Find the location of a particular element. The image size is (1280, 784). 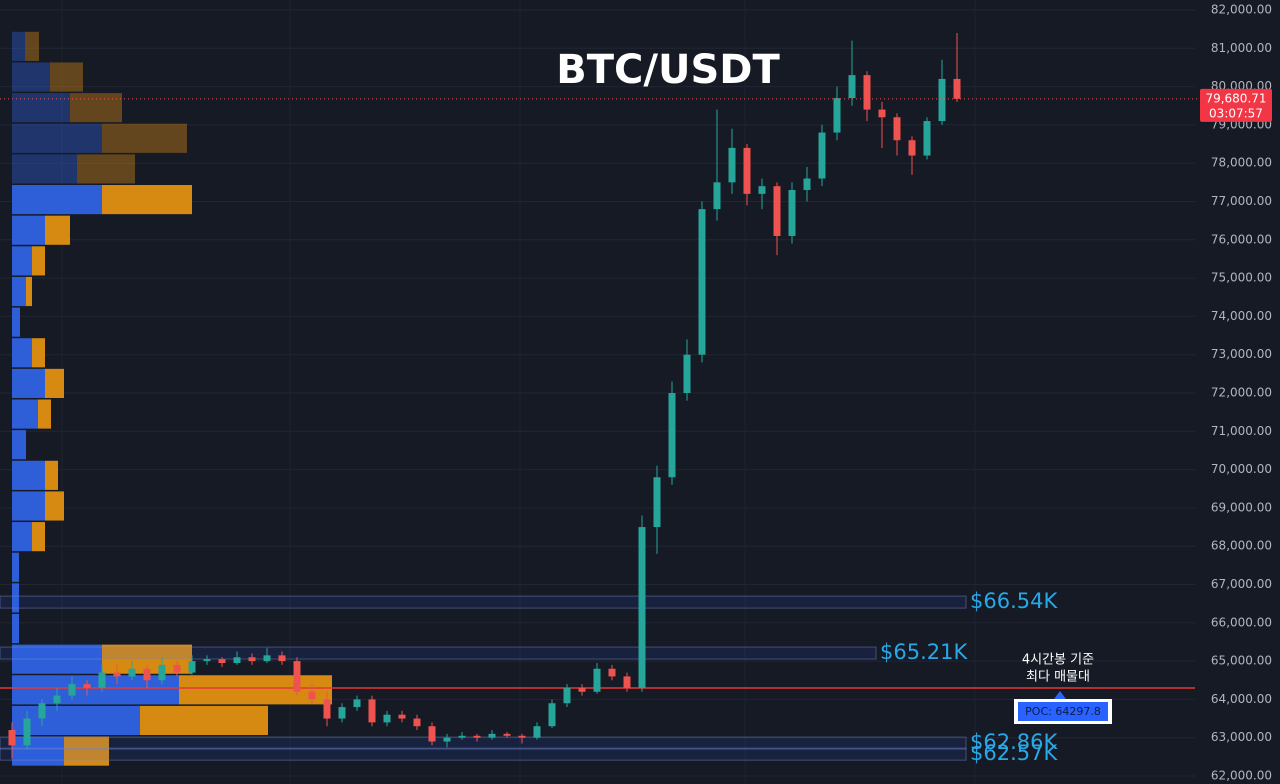

last-price-label: 79,680.71 is located at coordinates (1235, 98).